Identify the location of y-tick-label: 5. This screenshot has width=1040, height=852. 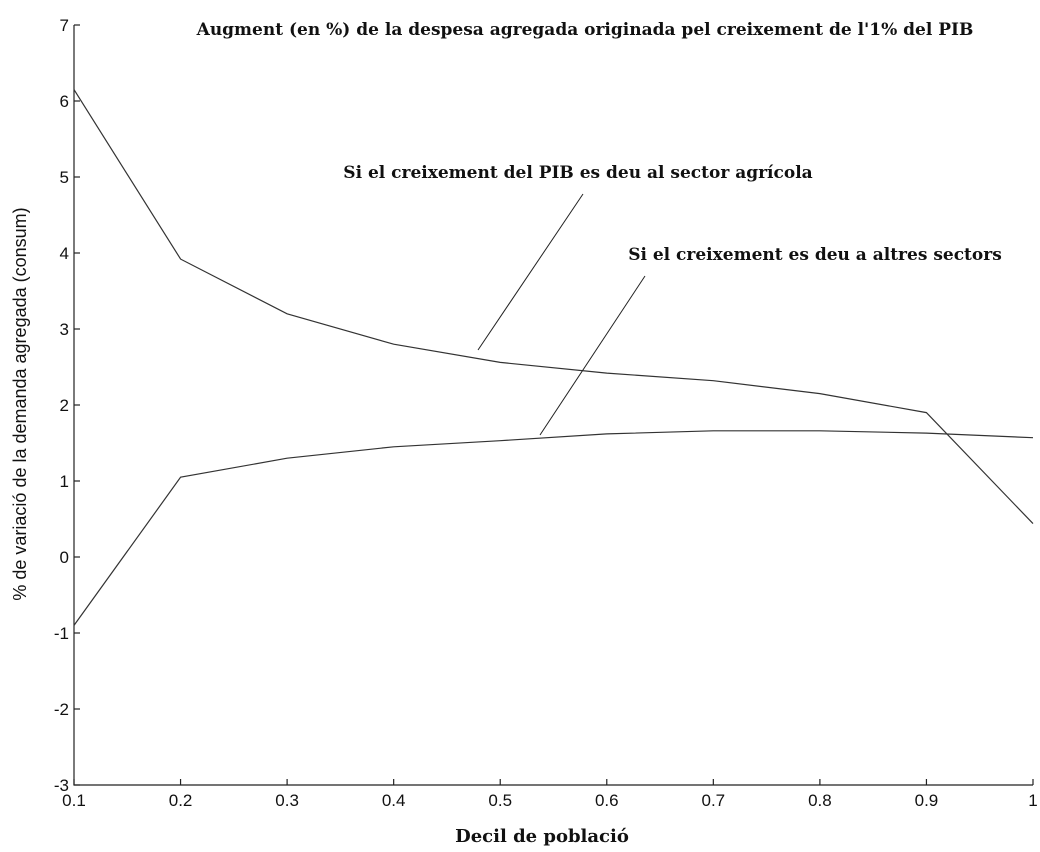
(64, 177).